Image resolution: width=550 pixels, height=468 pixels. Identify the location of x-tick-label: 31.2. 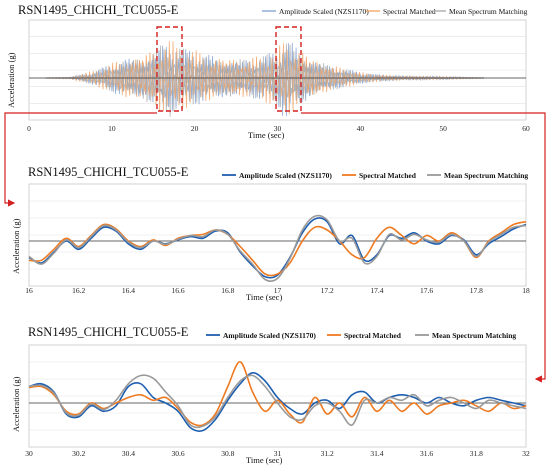
(327, 453).